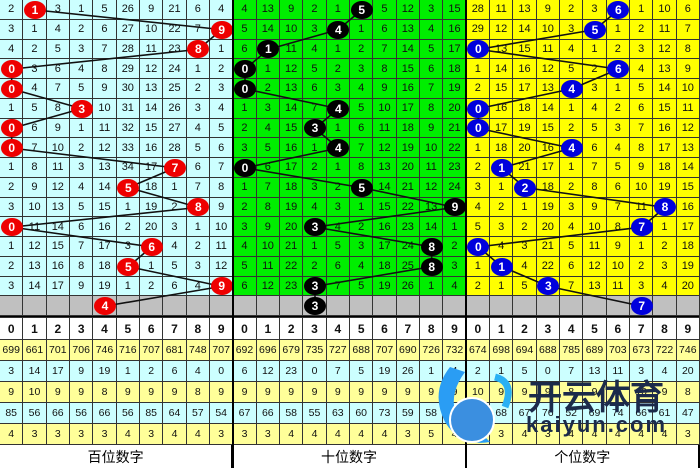  What do you see at coordinates (222, 434) in the screenshot?
I see `stat-cell: 3` at bounding box center [222, 434].